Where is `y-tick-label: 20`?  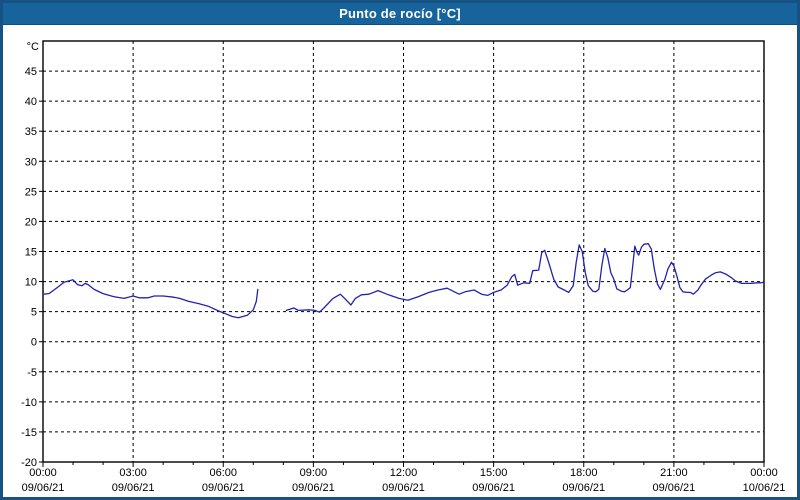 y-tick-label: 20 is located at coordinates (31, 222).